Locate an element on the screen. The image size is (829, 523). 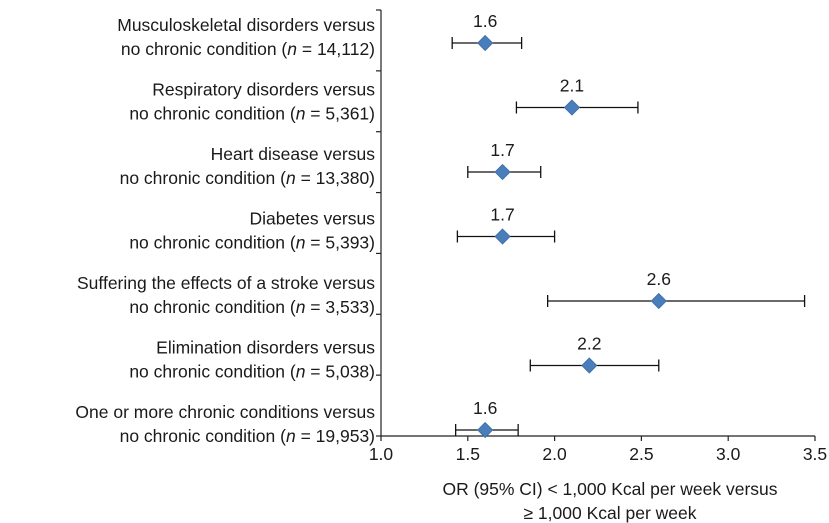
x-axis-title-line: ≥ 1,000 Kcal per week is located at coordinates (609, 513).